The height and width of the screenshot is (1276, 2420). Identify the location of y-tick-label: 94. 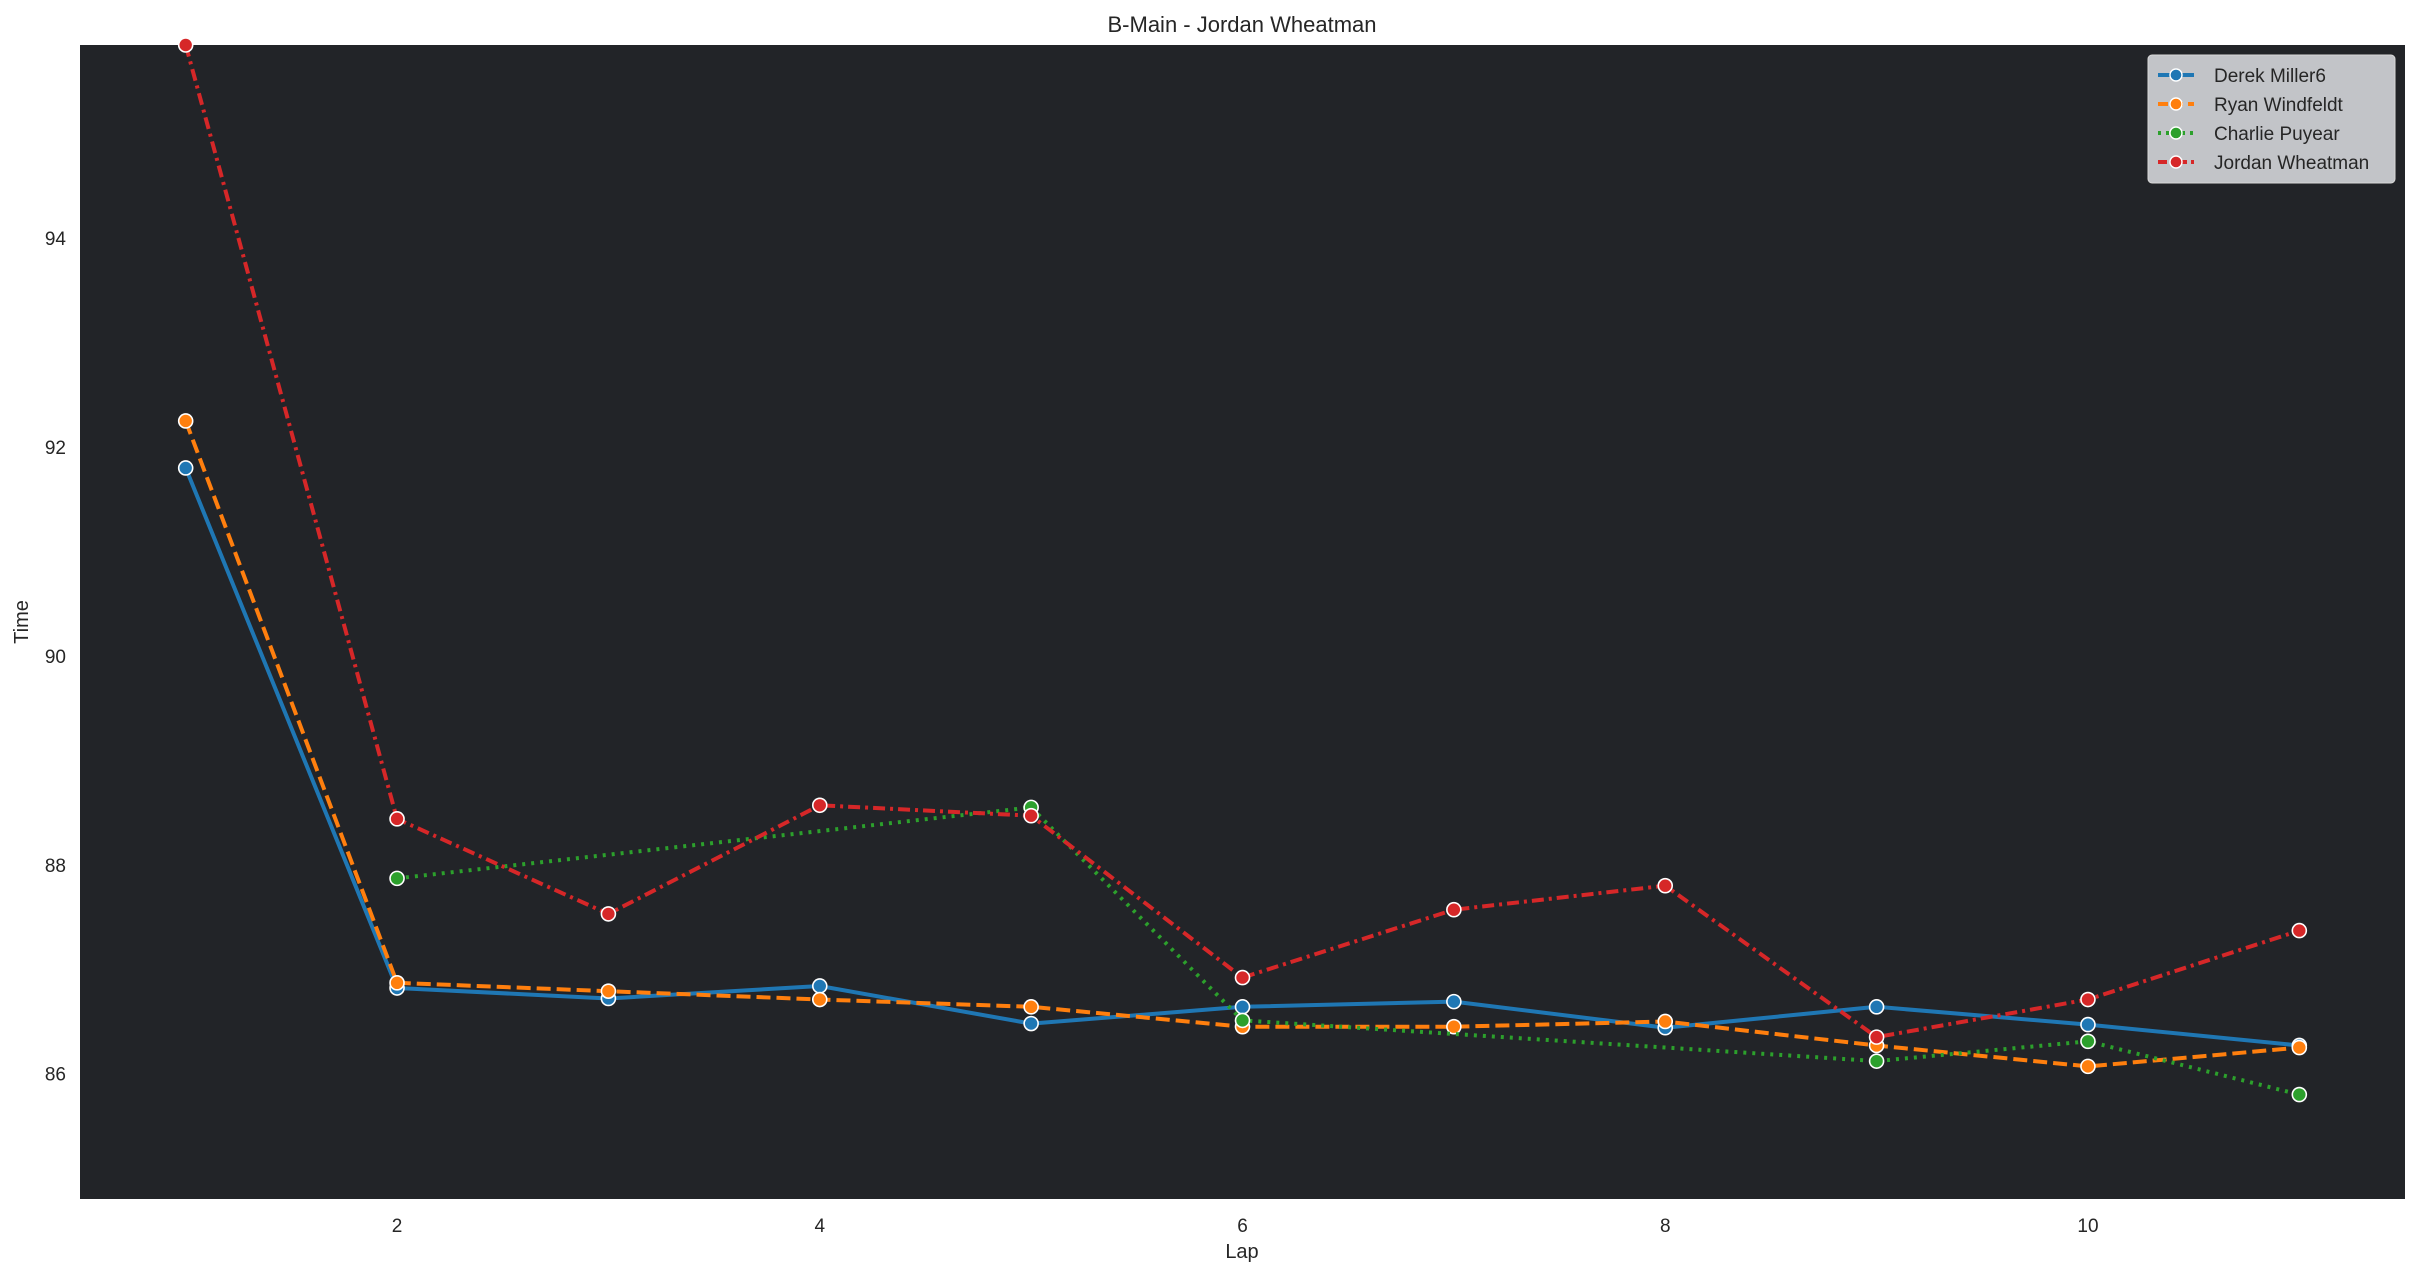
(56, 239).